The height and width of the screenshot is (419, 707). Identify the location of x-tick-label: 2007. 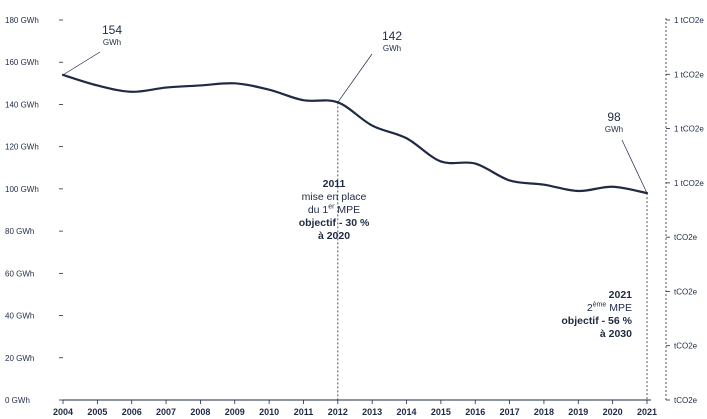
(166, 412).